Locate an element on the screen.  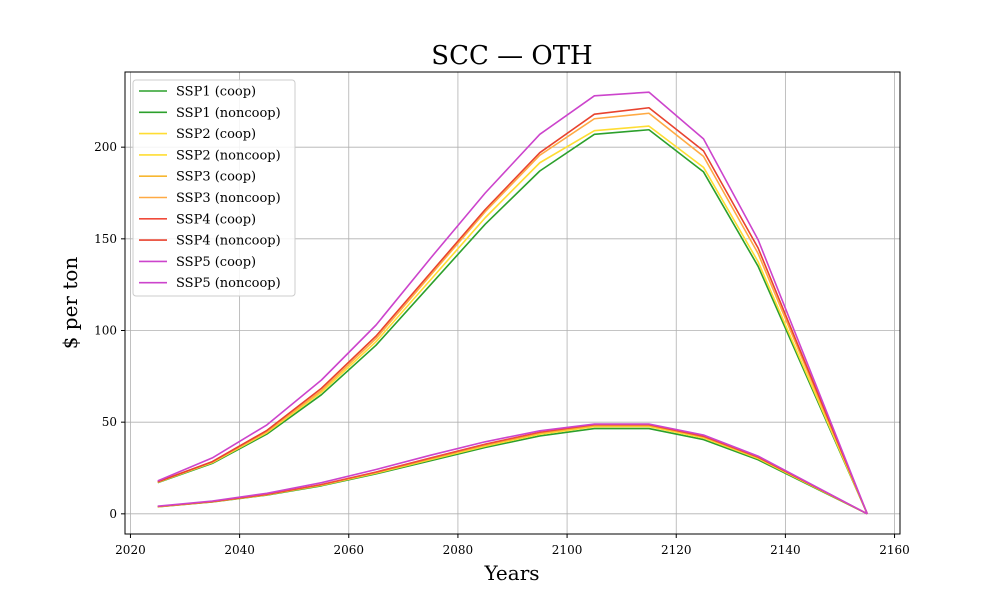
y-axis: 0 50 100 150 200 is located at coordinates (109, 330).